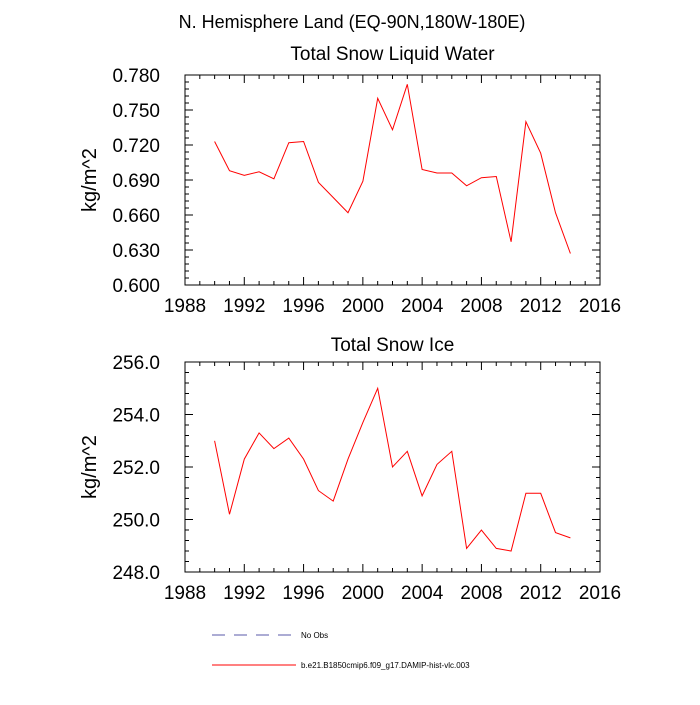 This screenshot has height=705, width=700. I want to click on y-tick-label: 254.0, so click(136, 416).